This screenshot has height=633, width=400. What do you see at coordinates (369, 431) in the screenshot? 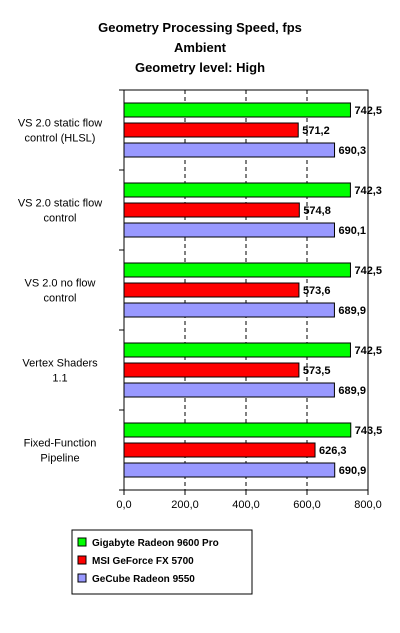
I see `data-label: 743,5` at bounding box center [369, 431].